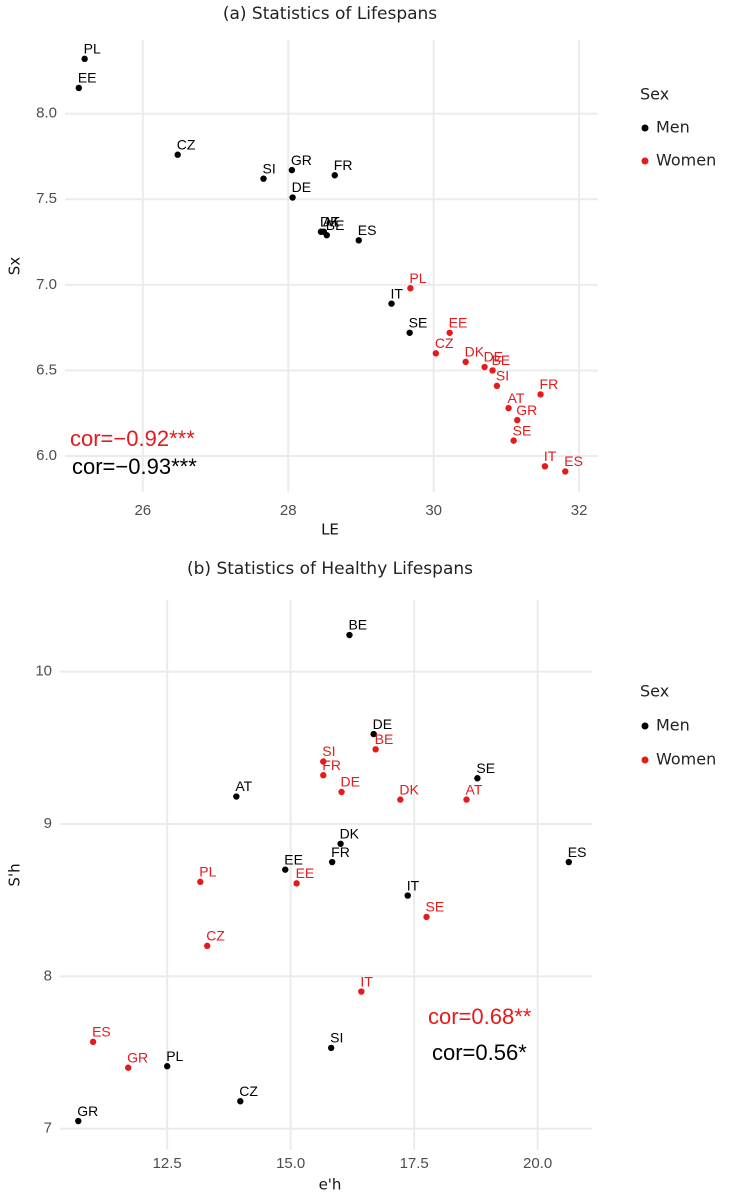  What do you see at coordinates (433, 510) in the screenshot?
I see `x-tick-label: 30` at bounding box center [433, 510].